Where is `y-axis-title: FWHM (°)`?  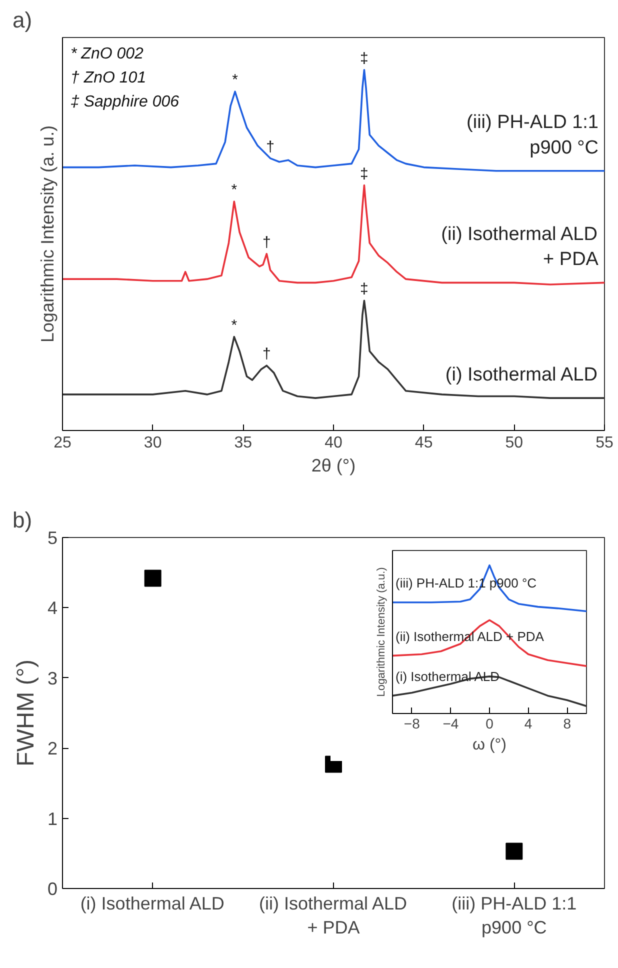 y-axis-title: FWHM (°) is located at coordinates (26, 713).